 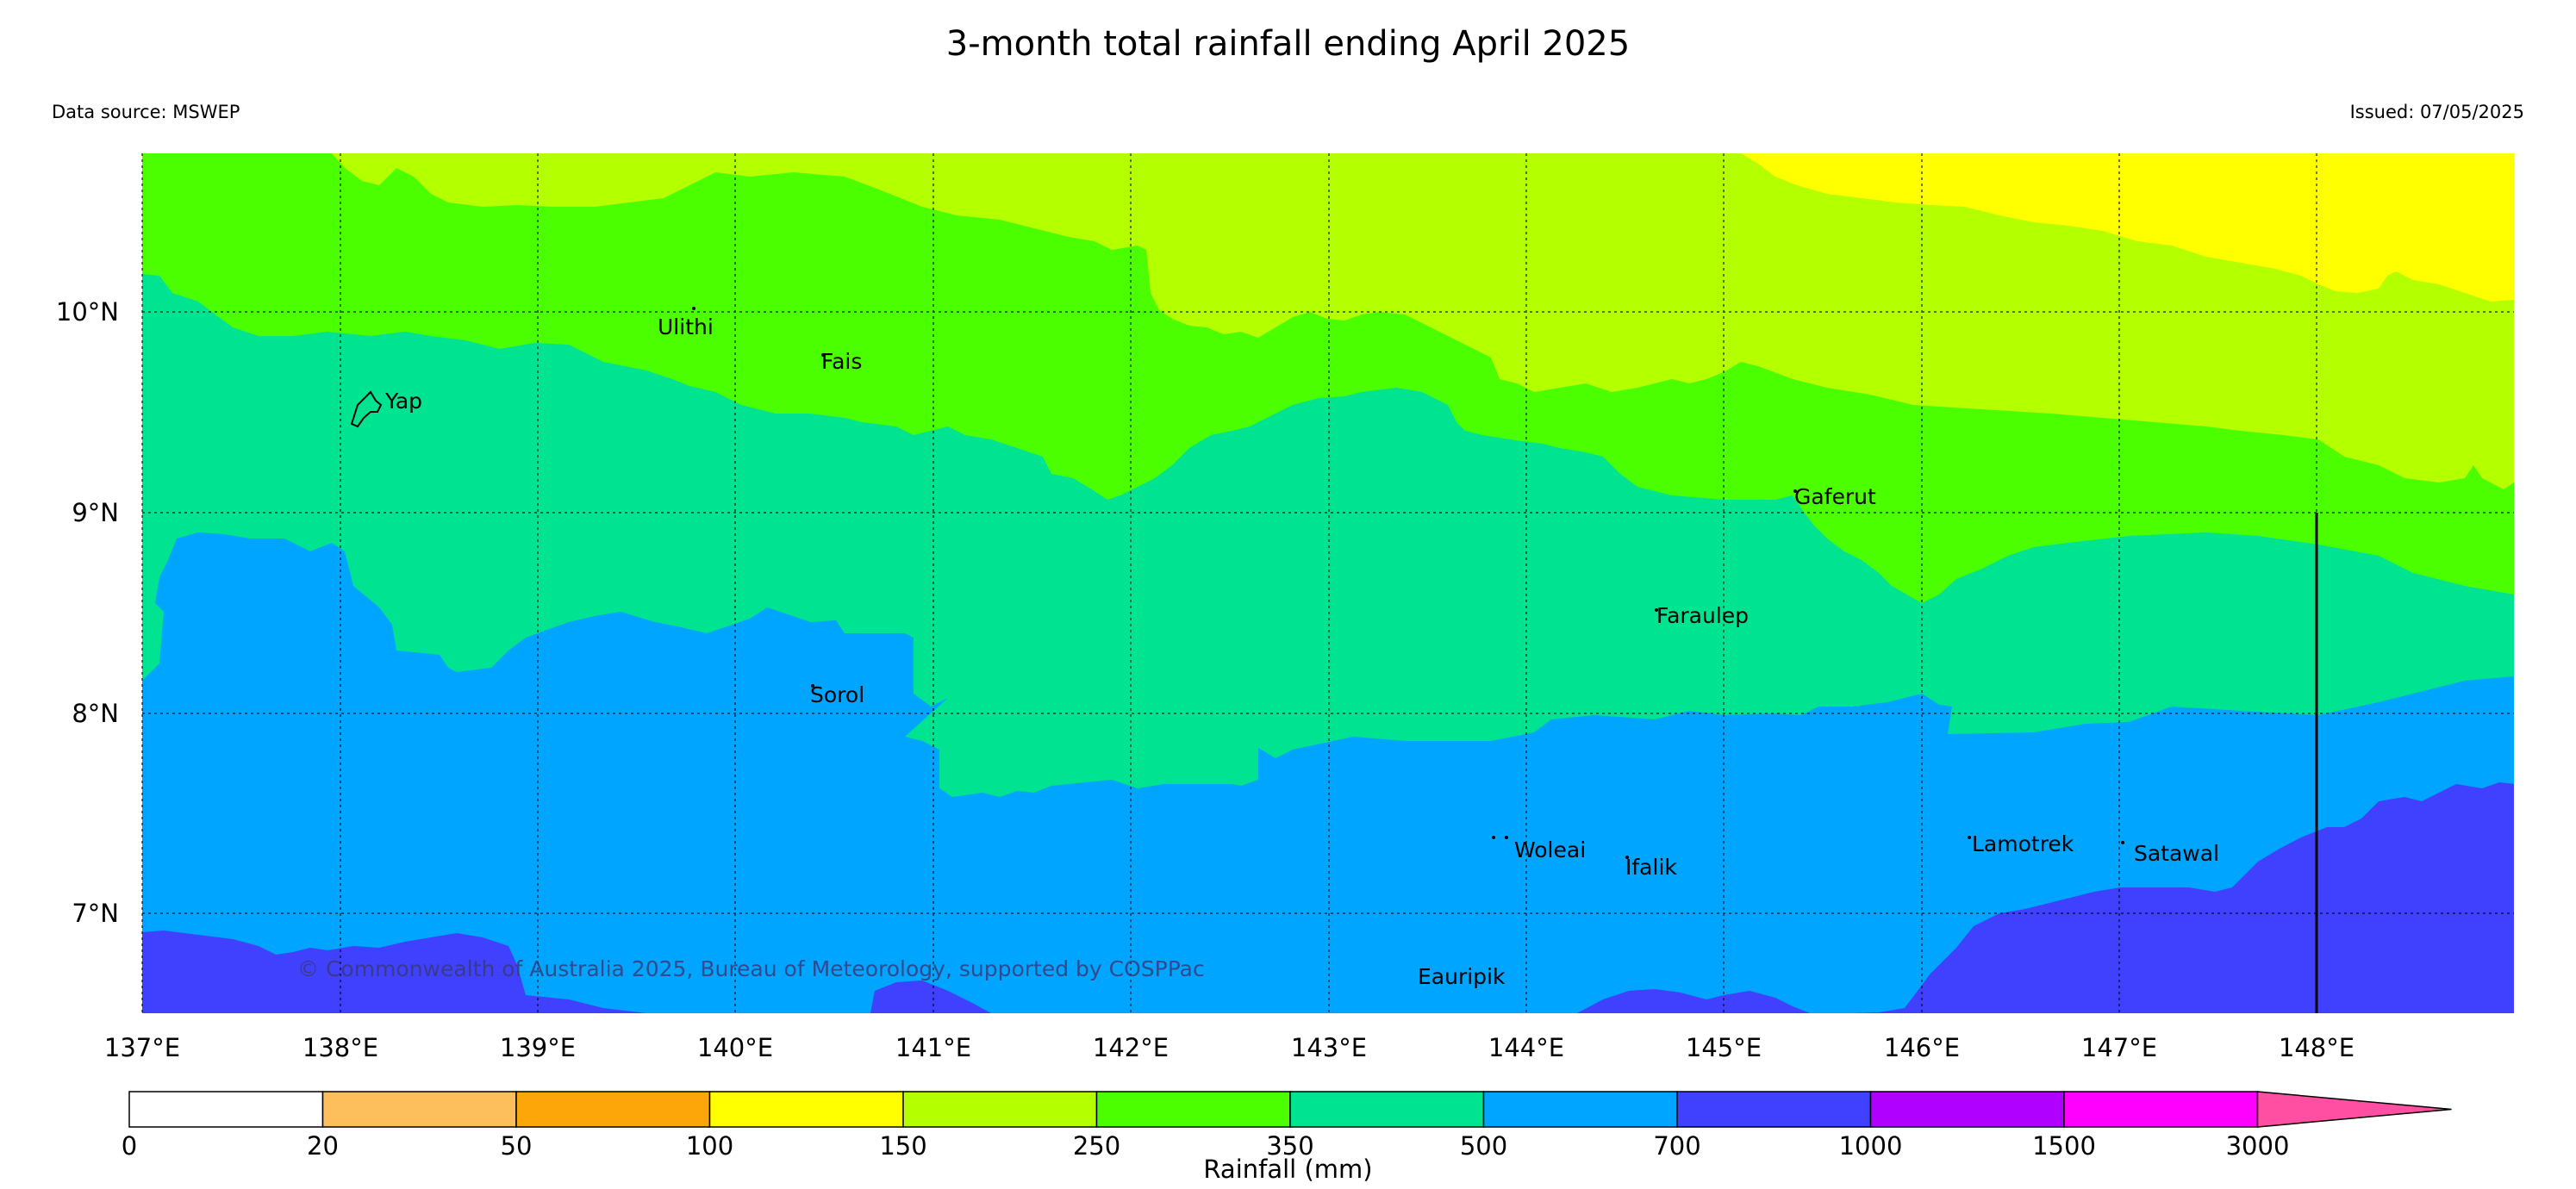 I want to click on colorbar-tick-label: 150, so click(x=902, y=1146).